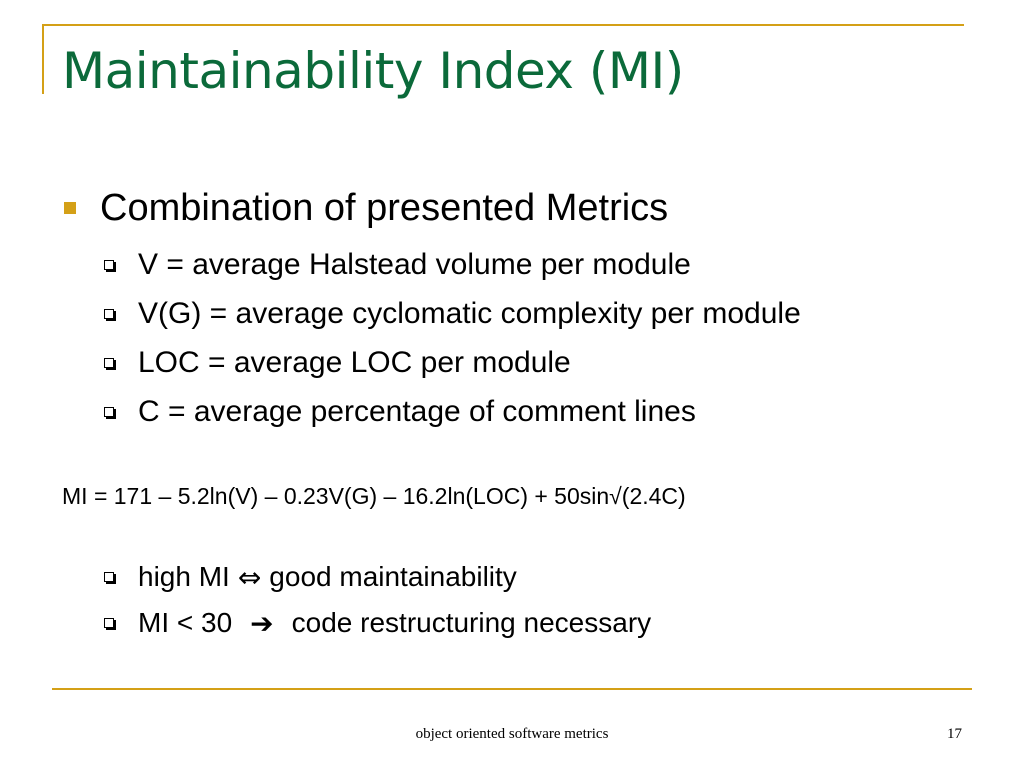 This screenshot has height=768, width=1024. I want to click on list-item: V = average Halstead volume per module, so click(452, 264).